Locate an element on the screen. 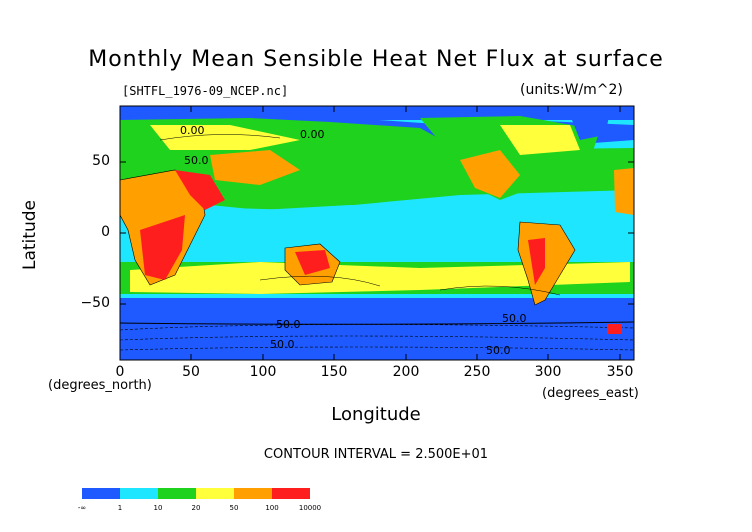  x-tick-label: 250 is located at coordinates (477, 372).